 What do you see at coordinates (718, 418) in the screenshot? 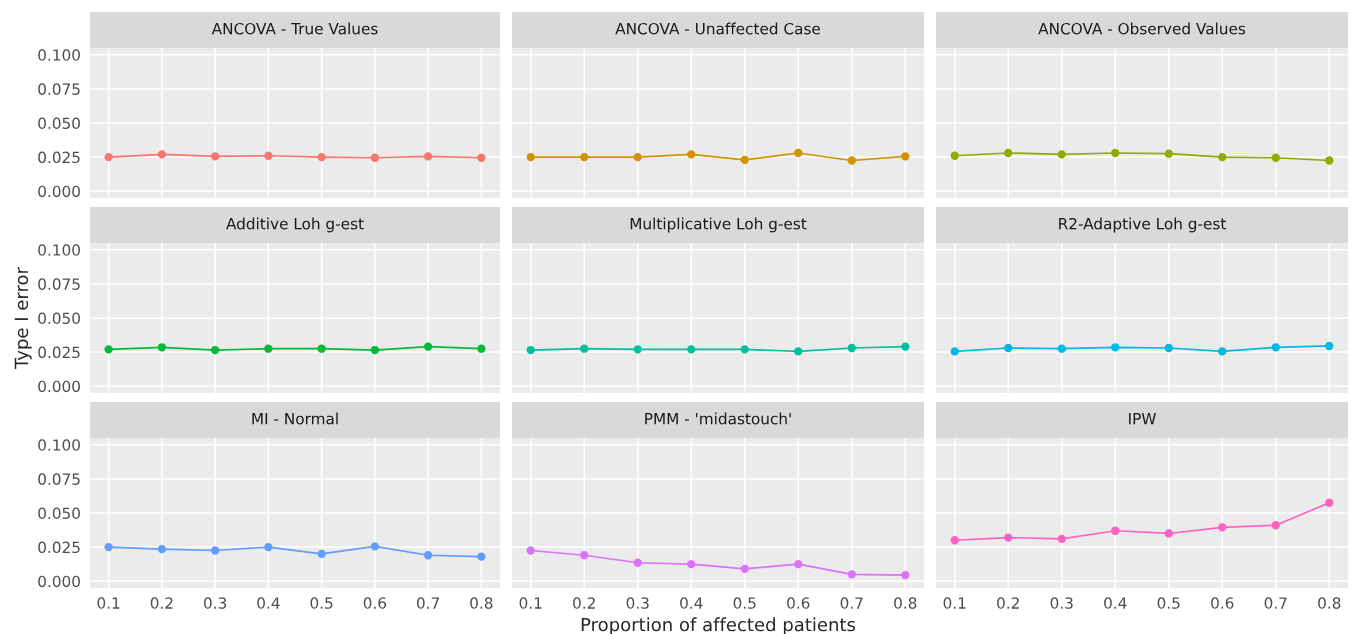
I see `chart-title: PMM - 'midastouch'` at bounding box center [718, 418].